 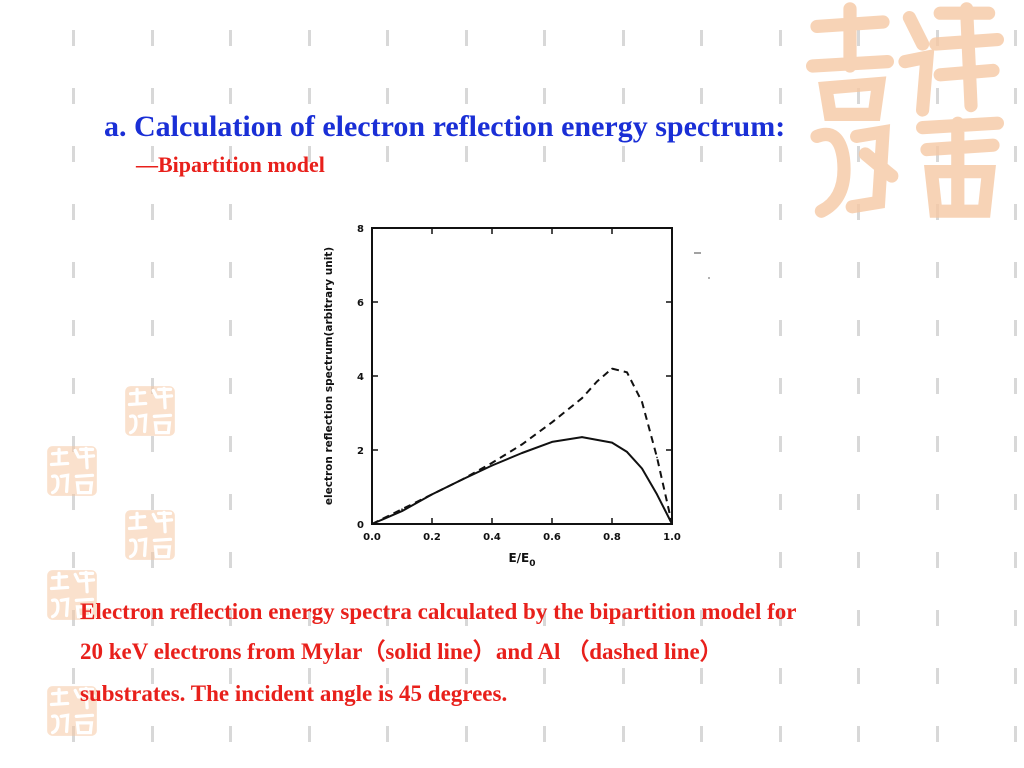 What do you see at coordinates (612, 537) in the screenshot?
I see `x-tick-label: 0.8` at bounding box center [612, 537].